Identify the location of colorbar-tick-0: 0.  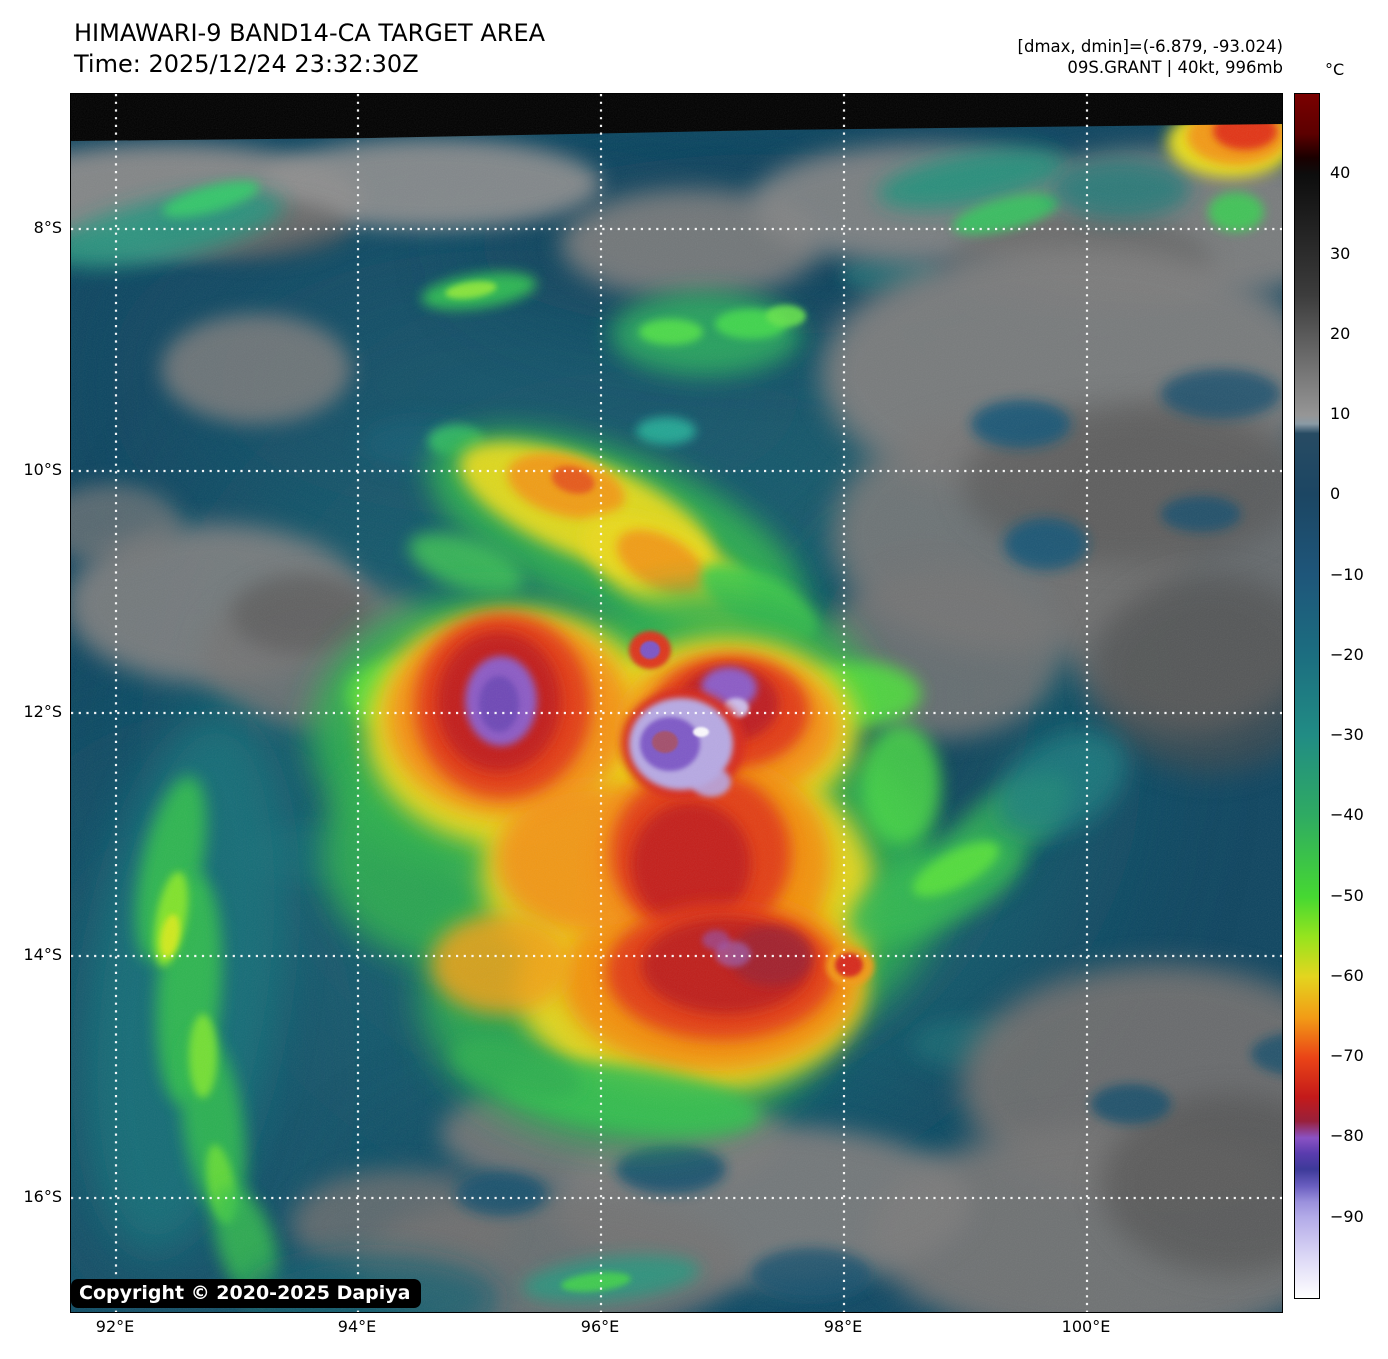
(1335, 494).